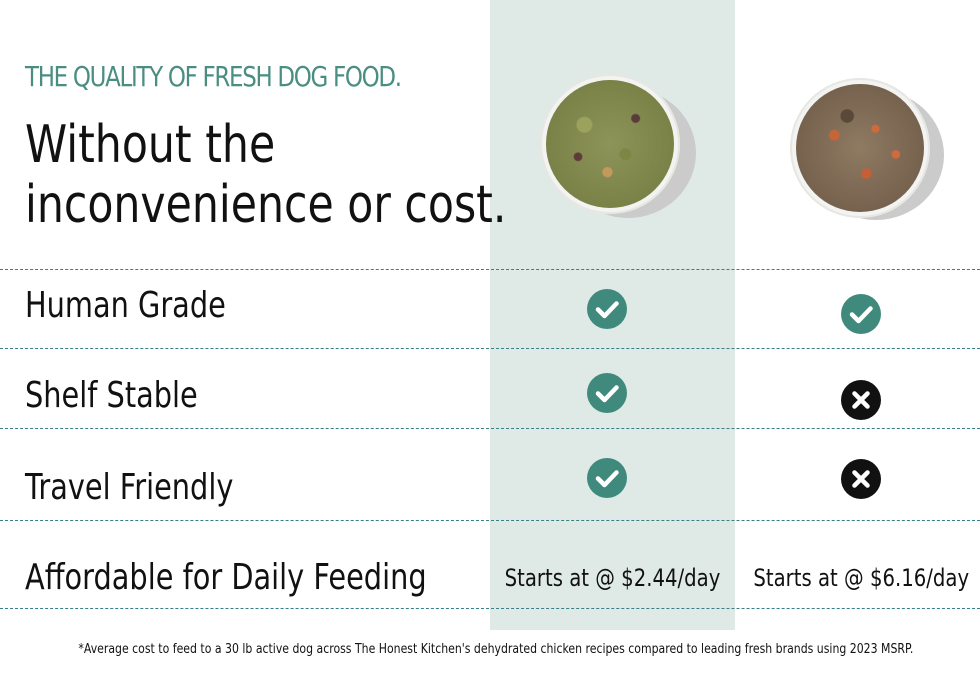 The image size is (980, 674). I want to click on page-title: Without the inconvenience or cost., so click(266, 175).